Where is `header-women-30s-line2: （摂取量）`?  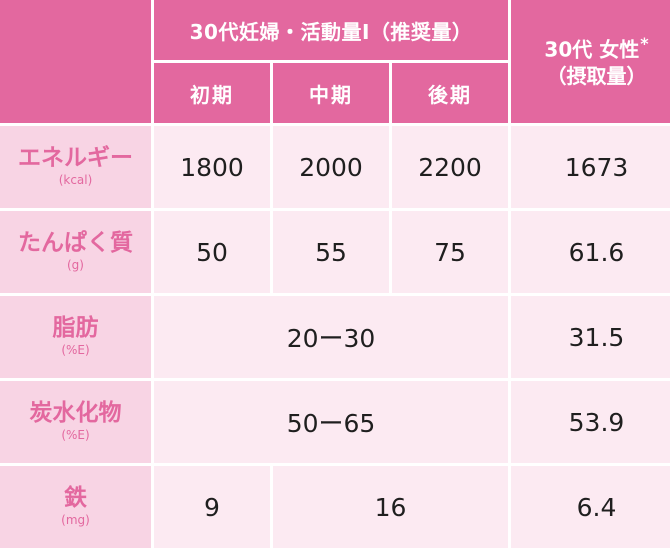
header-women-30s-line2: （摂取量） is located at coordinates (596, 76).